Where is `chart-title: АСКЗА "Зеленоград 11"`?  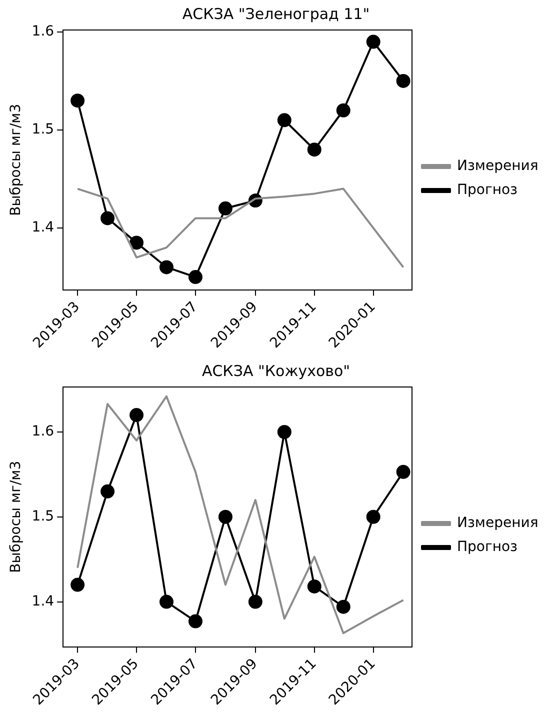
chart-title: АСКЗА "Зеленоград 11" is located at coordinates (276, 13).